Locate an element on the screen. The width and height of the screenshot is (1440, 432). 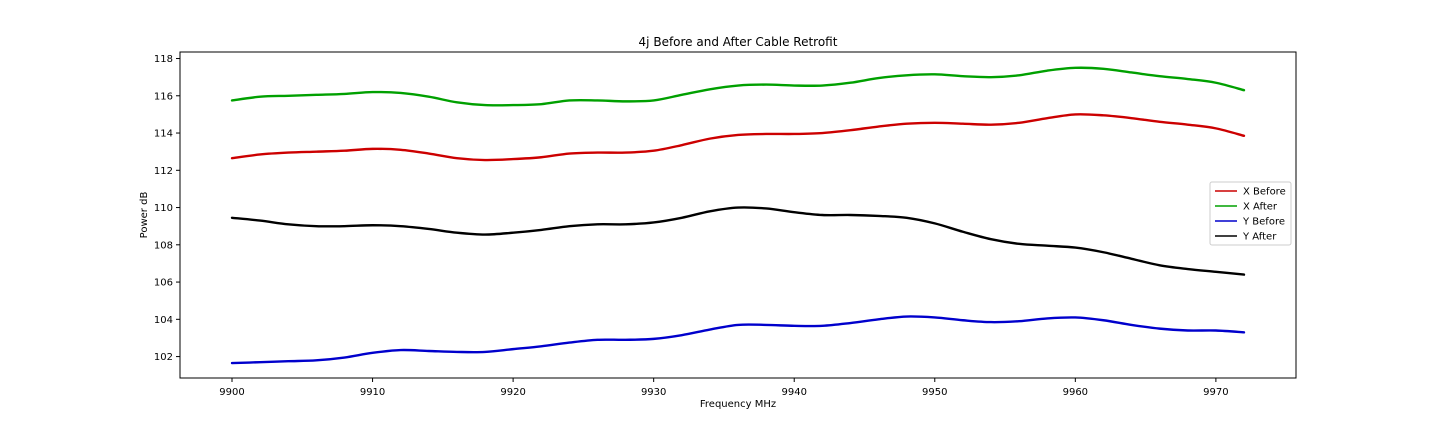
x-tick-label: 9910 is located at coordinates (372, 392).